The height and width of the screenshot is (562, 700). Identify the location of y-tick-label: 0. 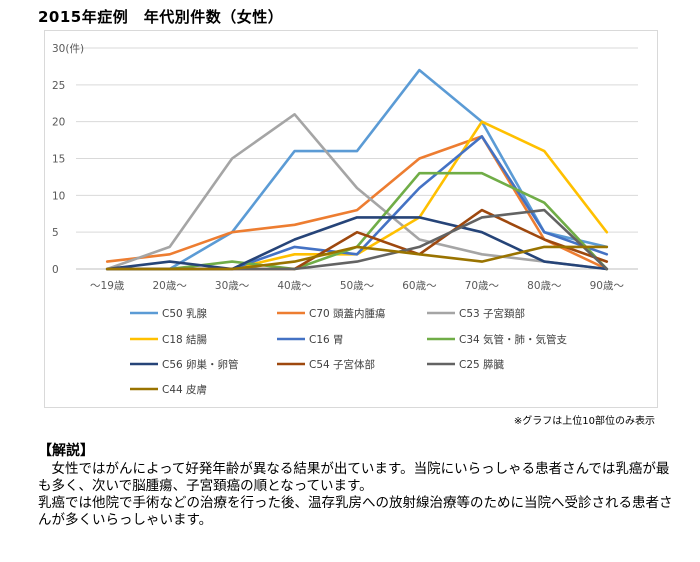
(55, 270).